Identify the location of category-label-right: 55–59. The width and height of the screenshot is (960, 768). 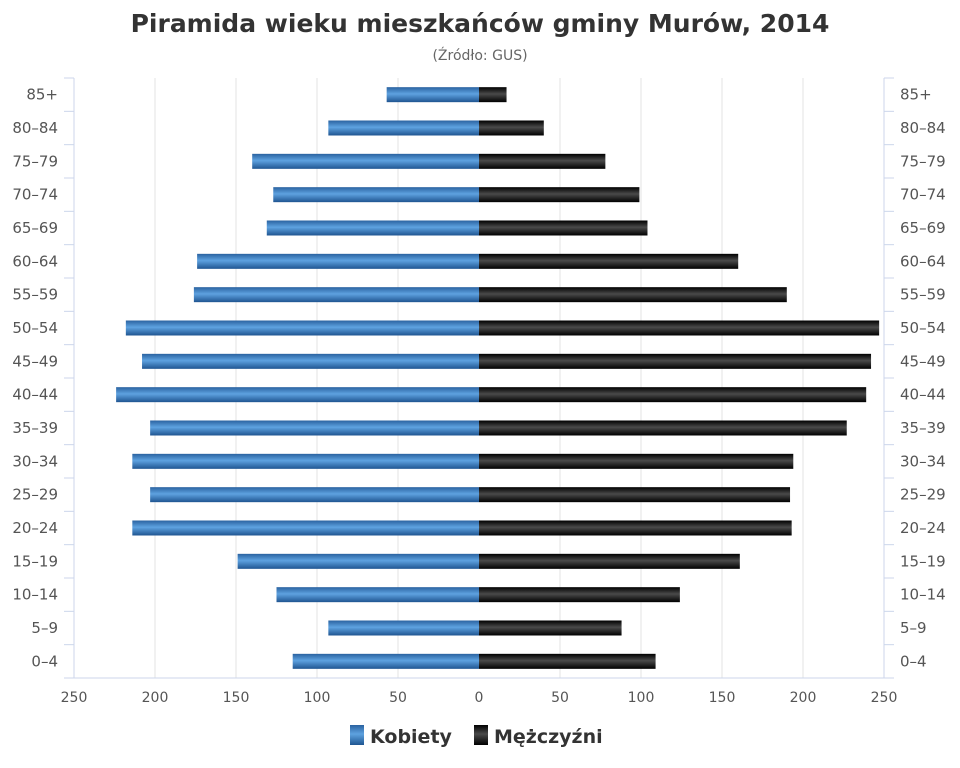
(923, 295).